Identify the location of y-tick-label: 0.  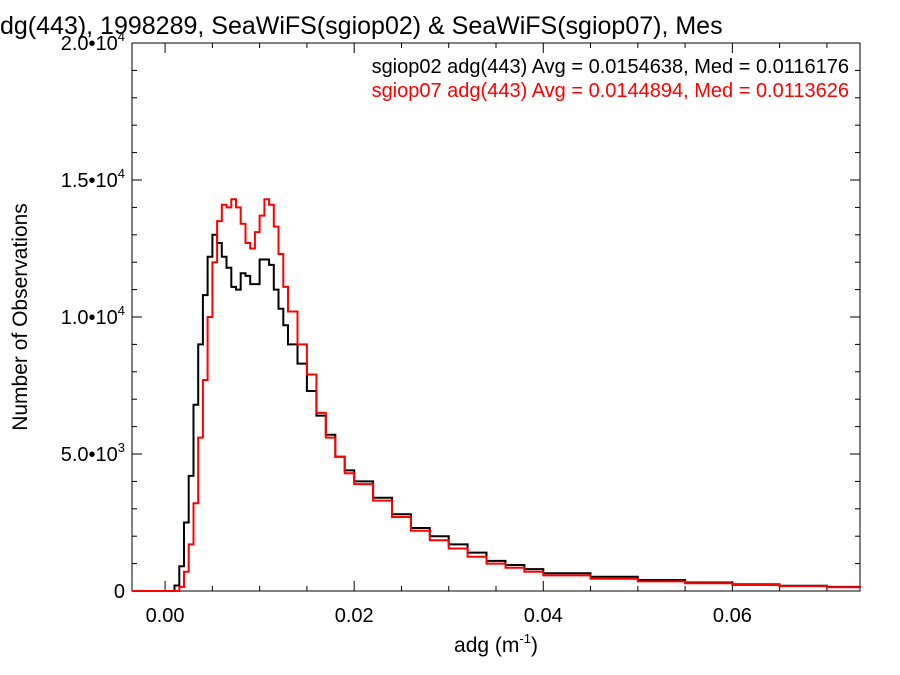
(119, 592).